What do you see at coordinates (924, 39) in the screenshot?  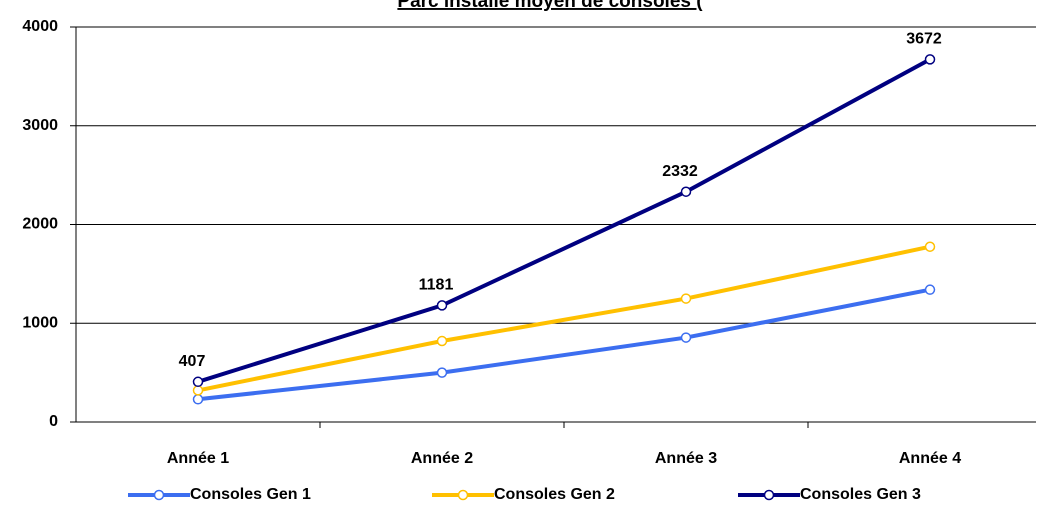 I see `data-label: 3672` at bounding box center [924, 39].